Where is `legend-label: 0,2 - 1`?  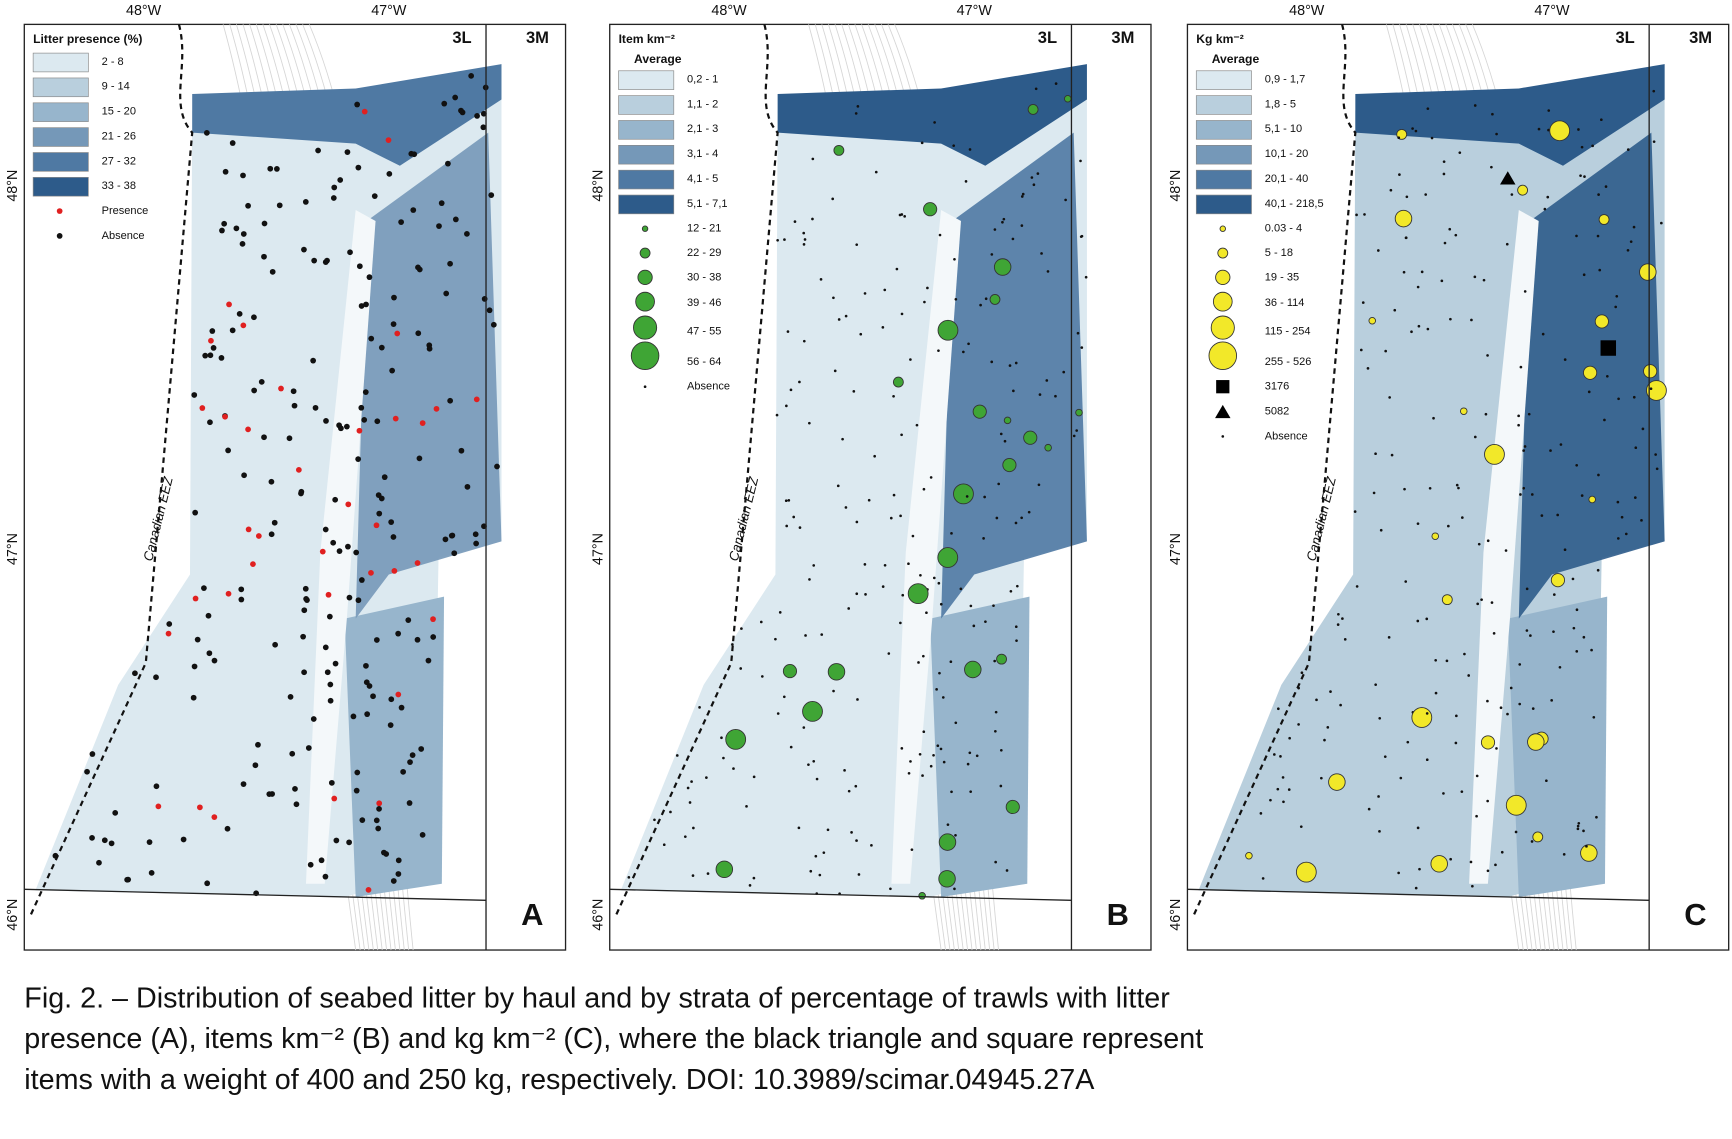
legend-label: 0,2 - 1 is located at coordinates (702, 80).